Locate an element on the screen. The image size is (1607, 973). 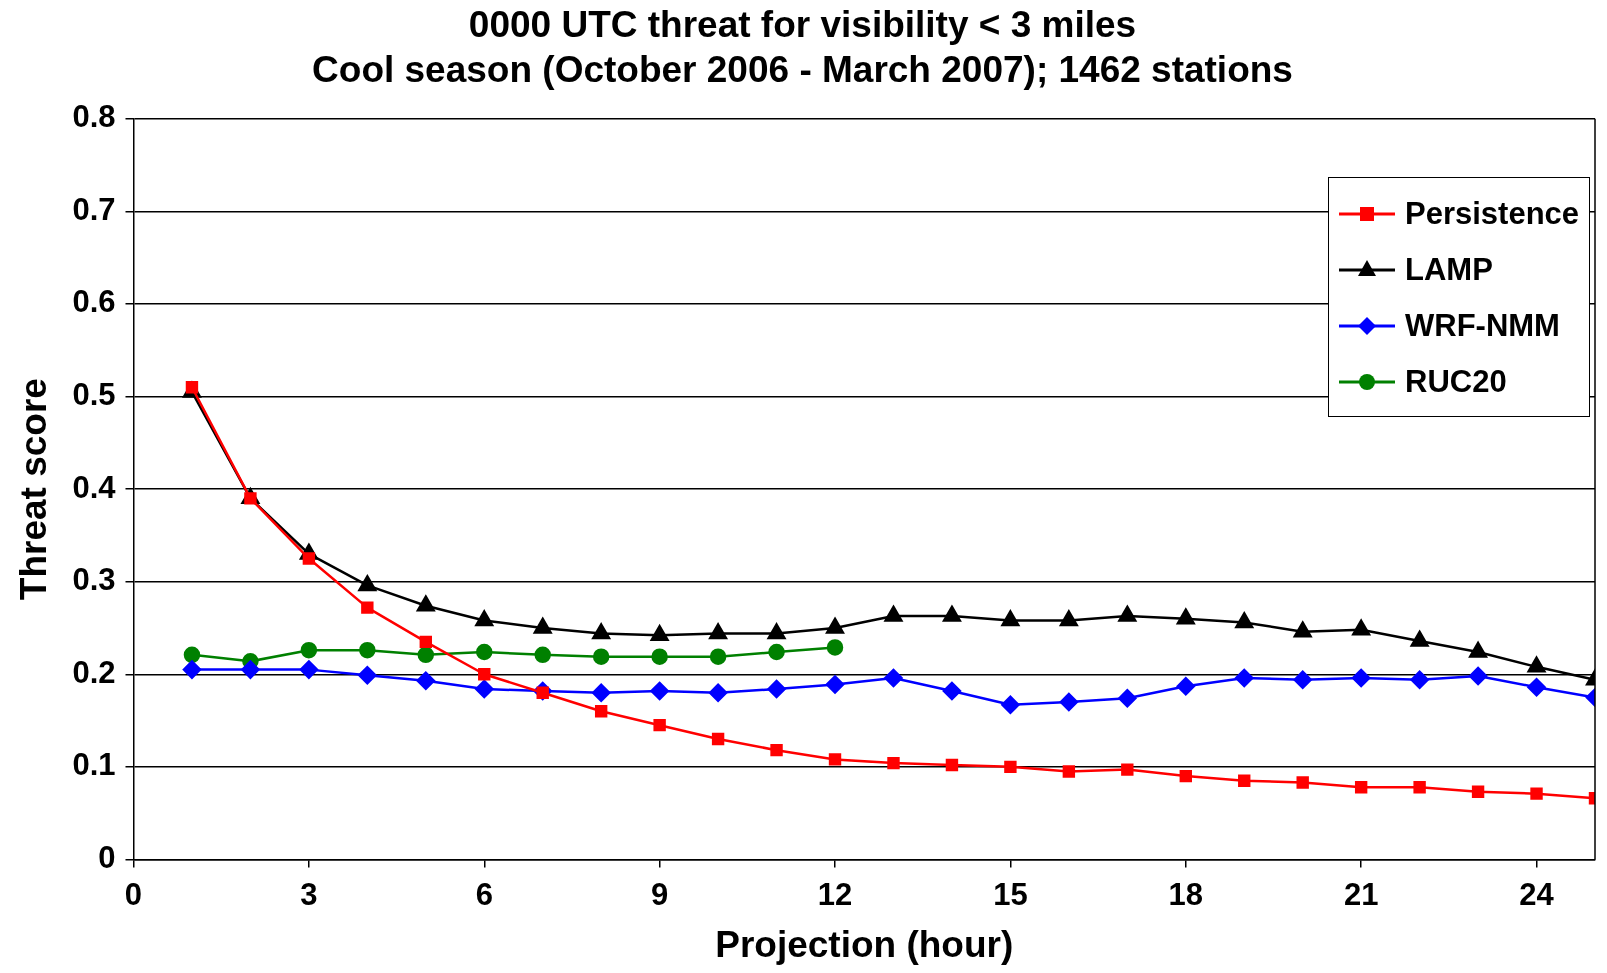
legend-label: WRF-NMM is located at coordinates (1482, 325).